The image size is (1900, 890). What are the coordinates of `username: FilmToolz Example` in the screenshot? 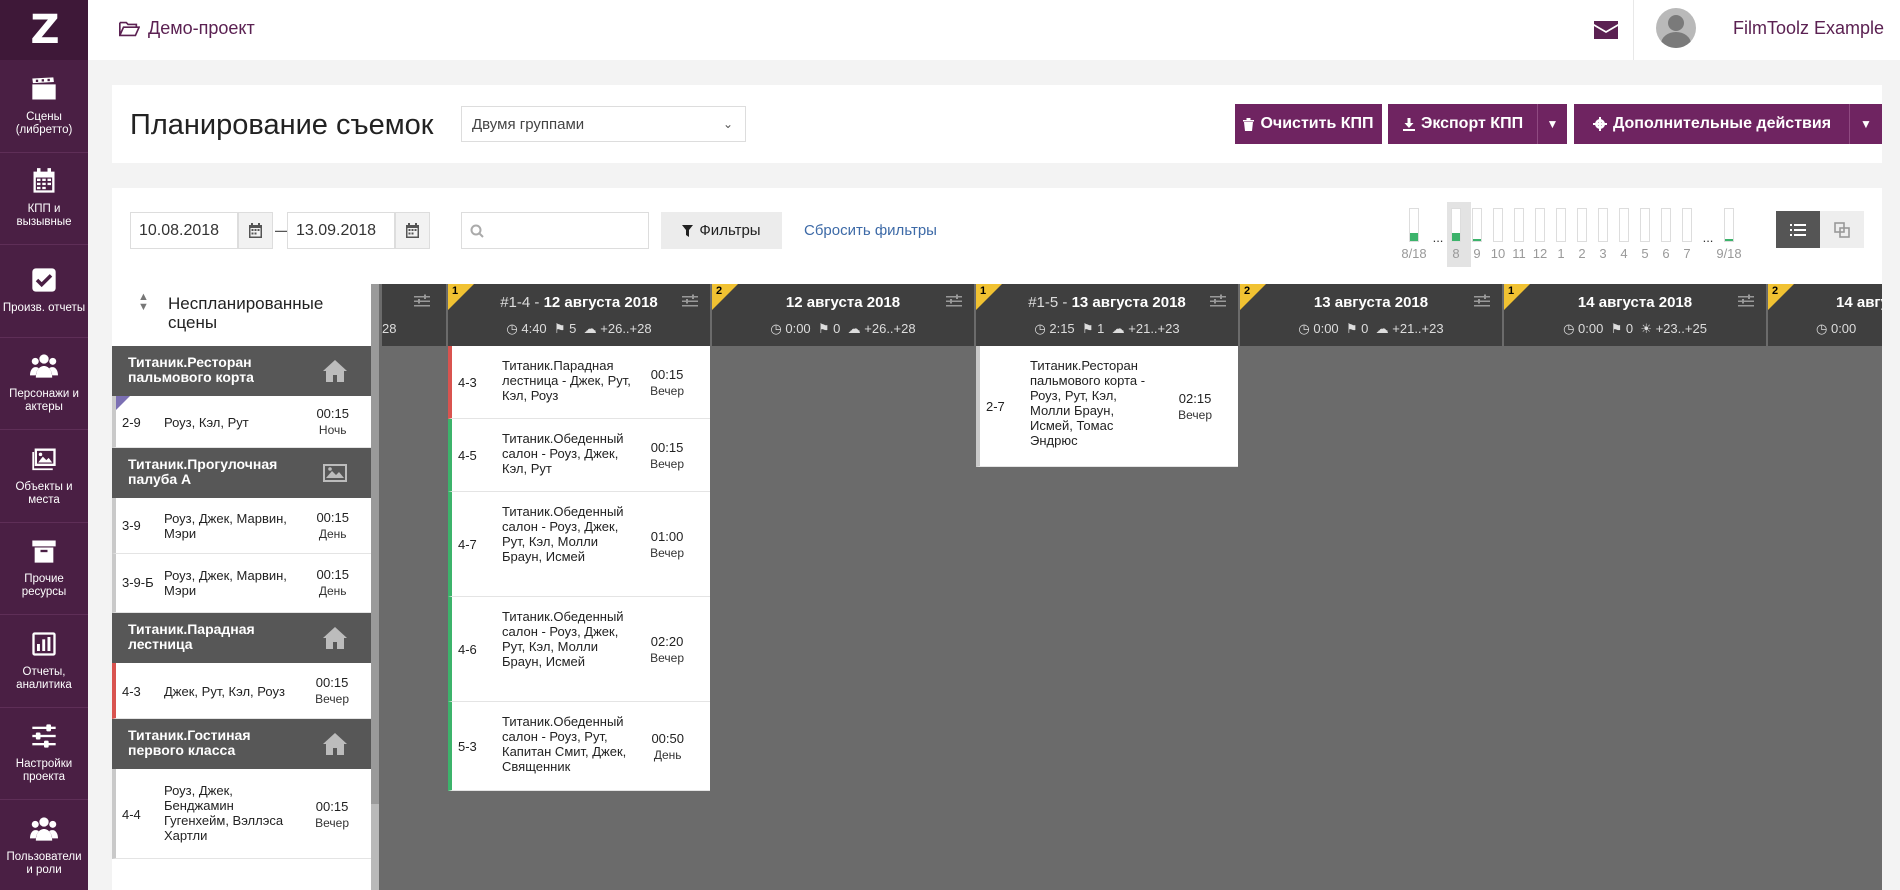 It's located at (1809, 28).